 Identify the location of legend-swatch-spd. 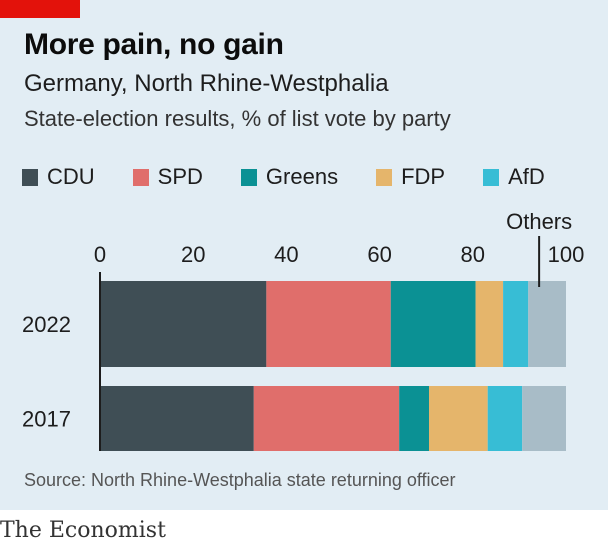
(140, 177).